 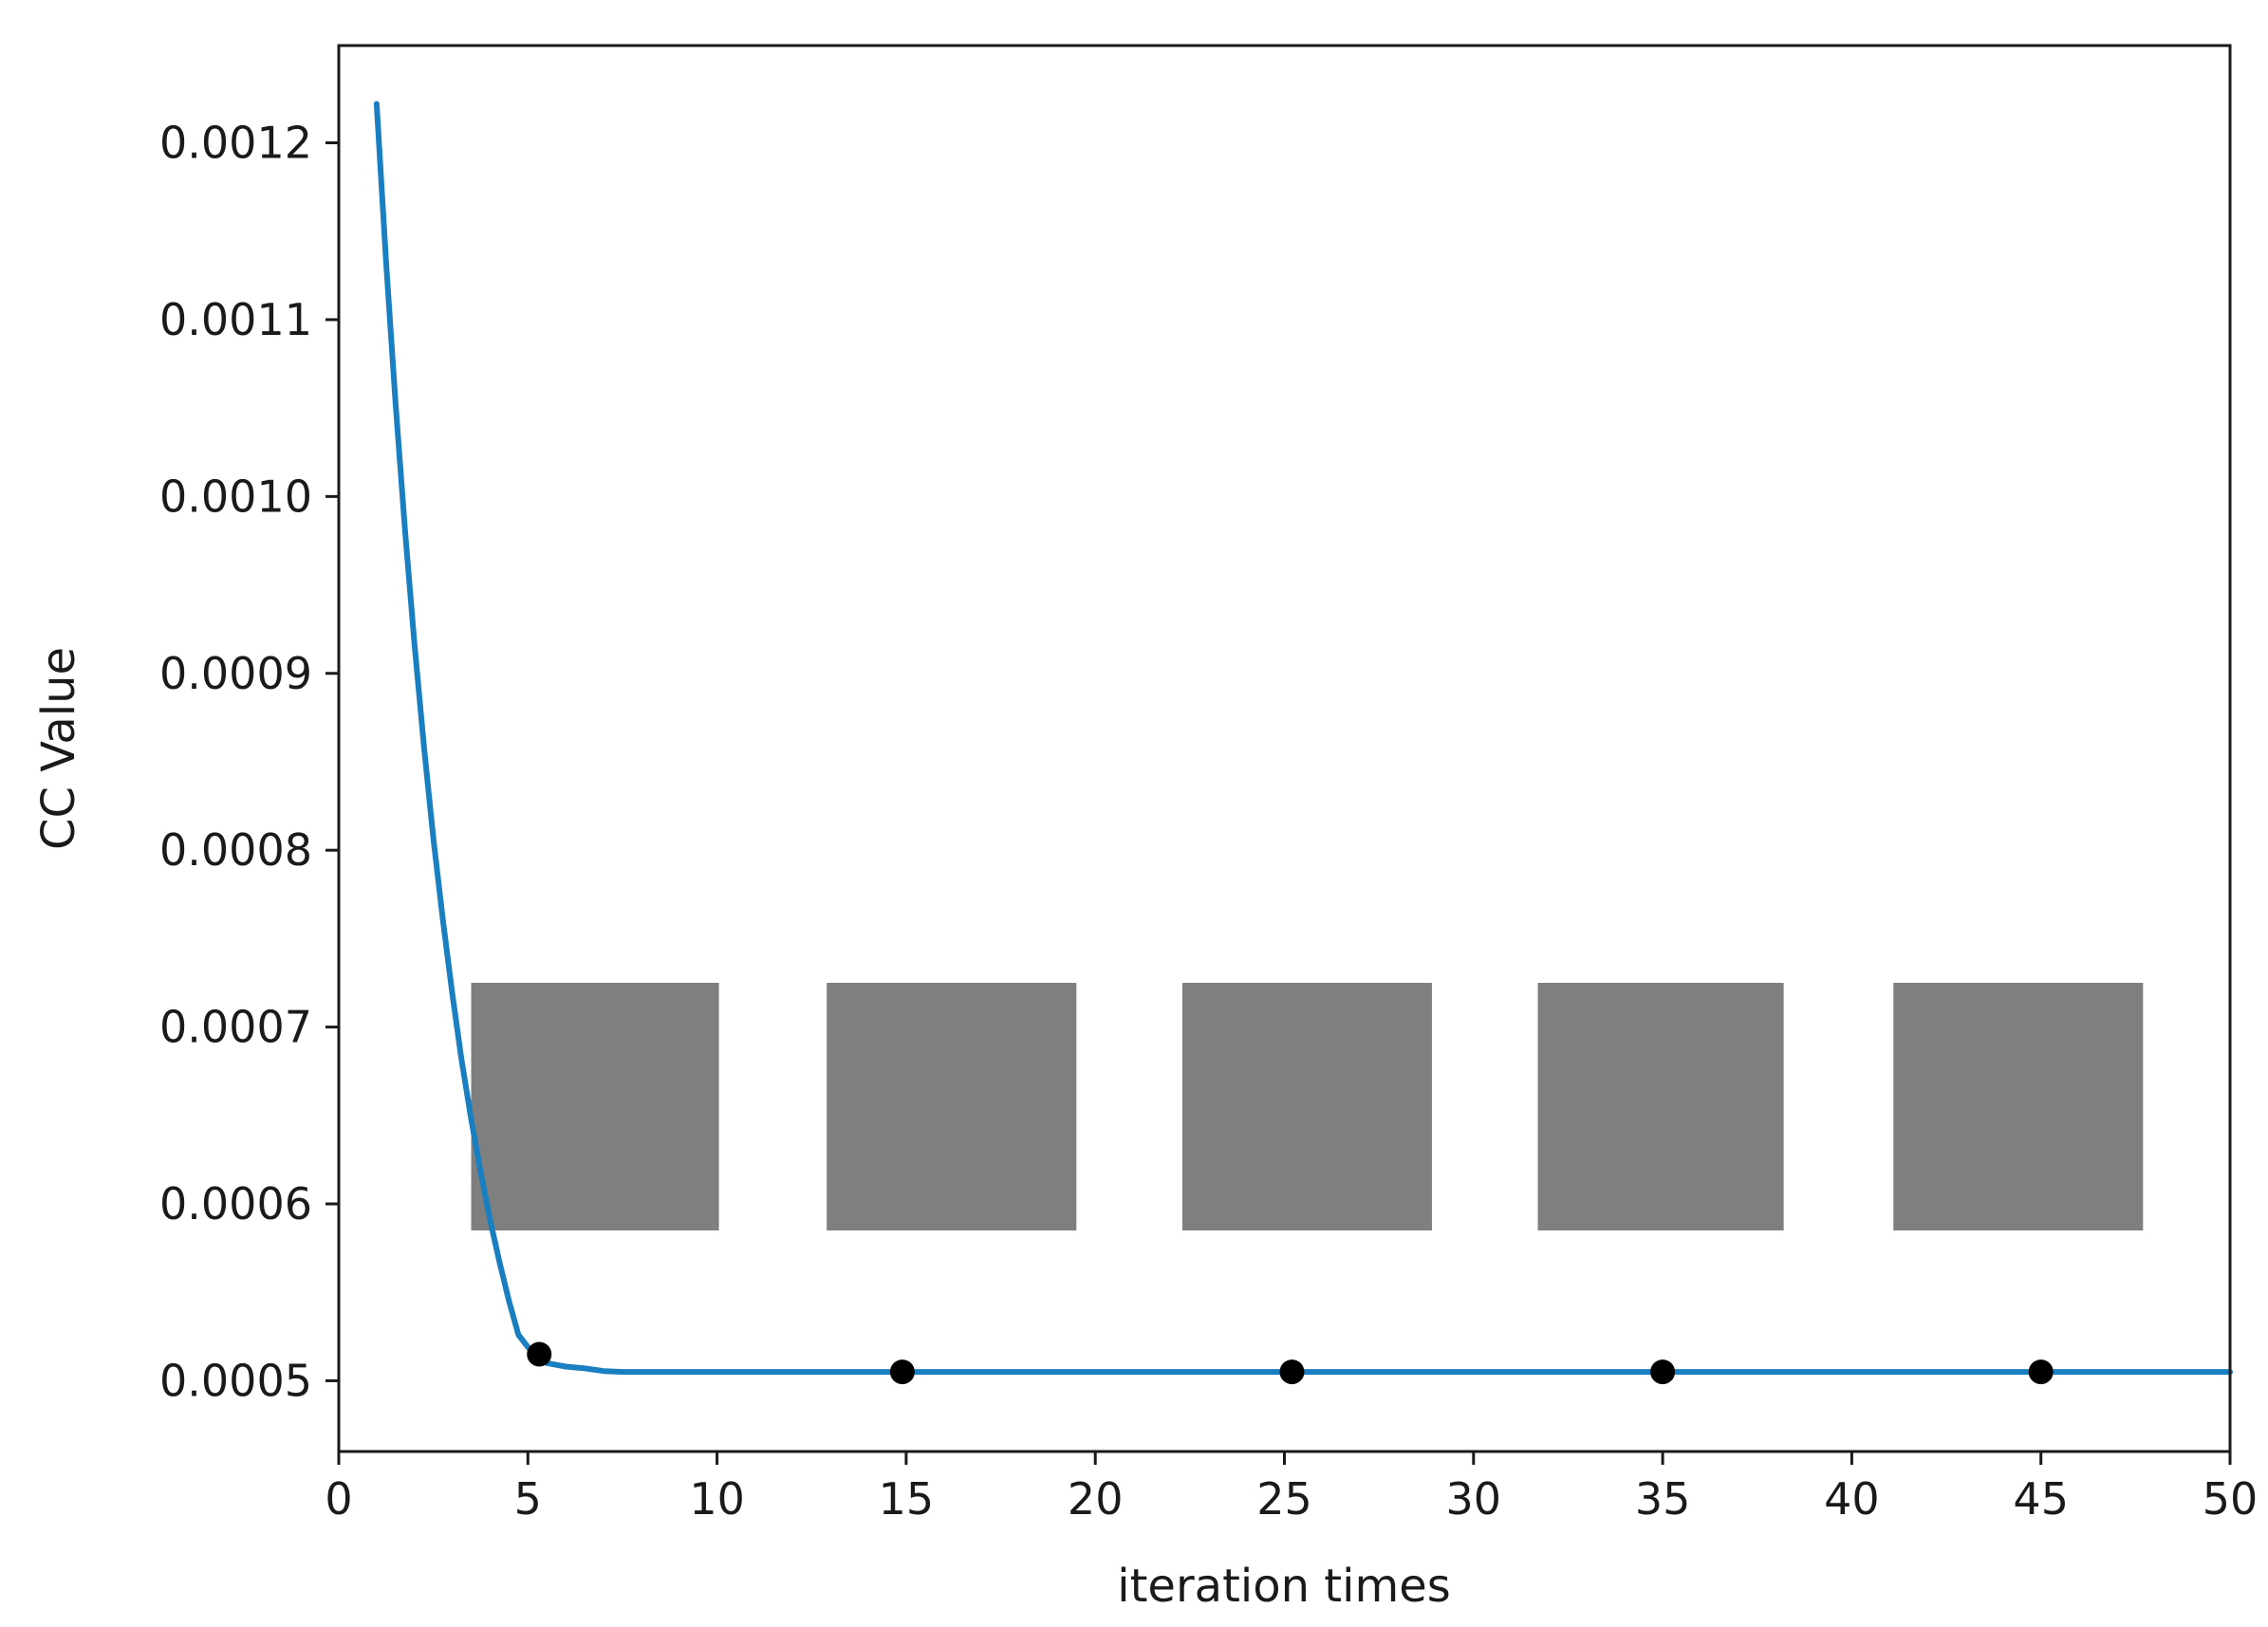 What do you see at coordinates (236, 143) in the screenshot?
I see `y-tick-label: 0.0012` at bounding box center [236, 143].